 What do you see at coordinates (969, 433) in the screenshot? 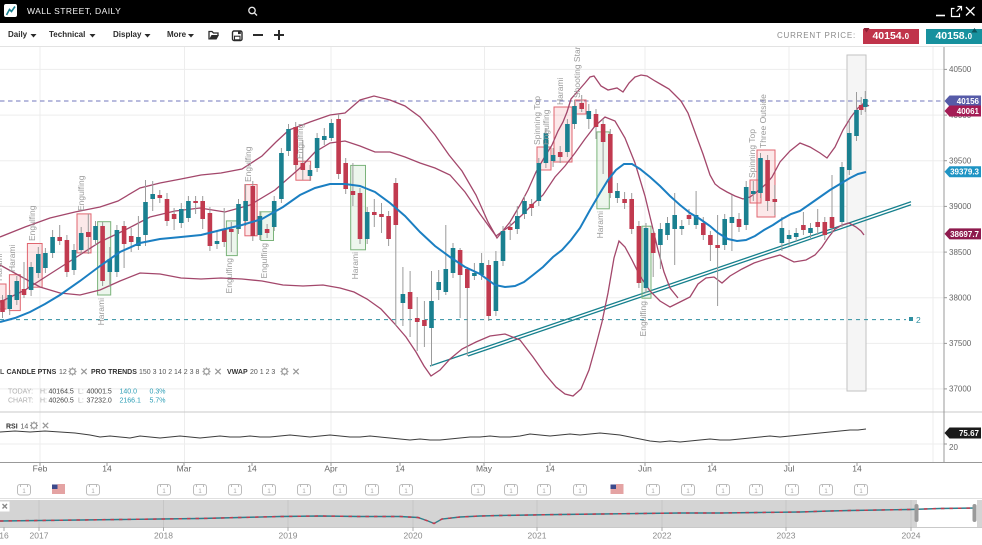
I see `svg-text: 75.67` at bounding box center [969, 433].